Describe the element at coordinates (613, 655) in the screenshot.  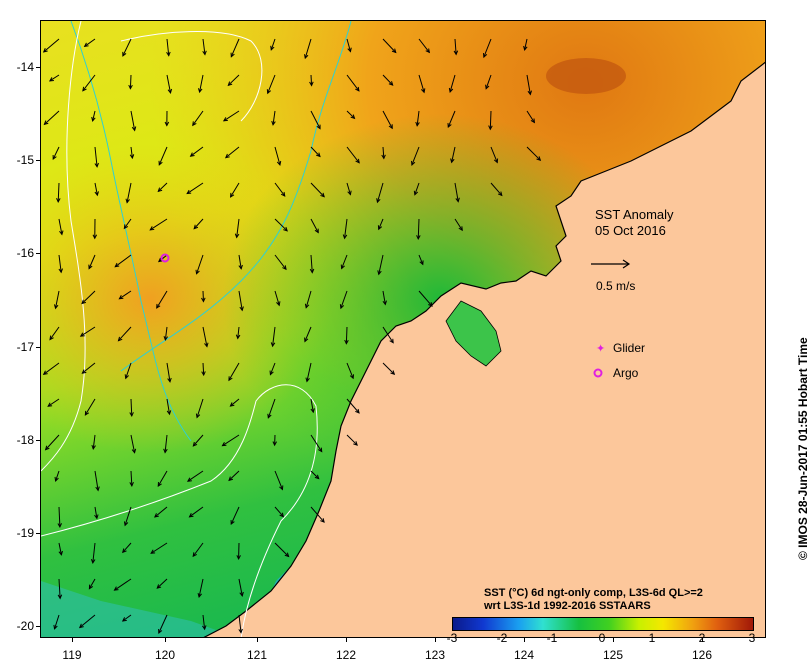
I see `lon-tick: 125` at that location.